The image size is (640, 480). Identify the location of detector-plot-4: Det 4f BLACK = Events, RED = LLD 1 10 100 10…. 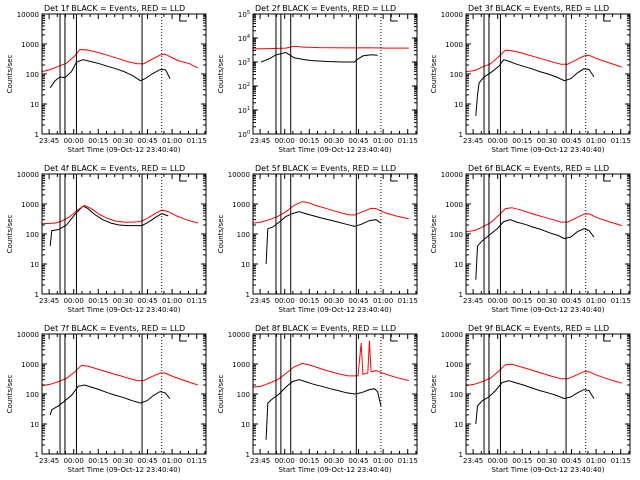
(106, 239).